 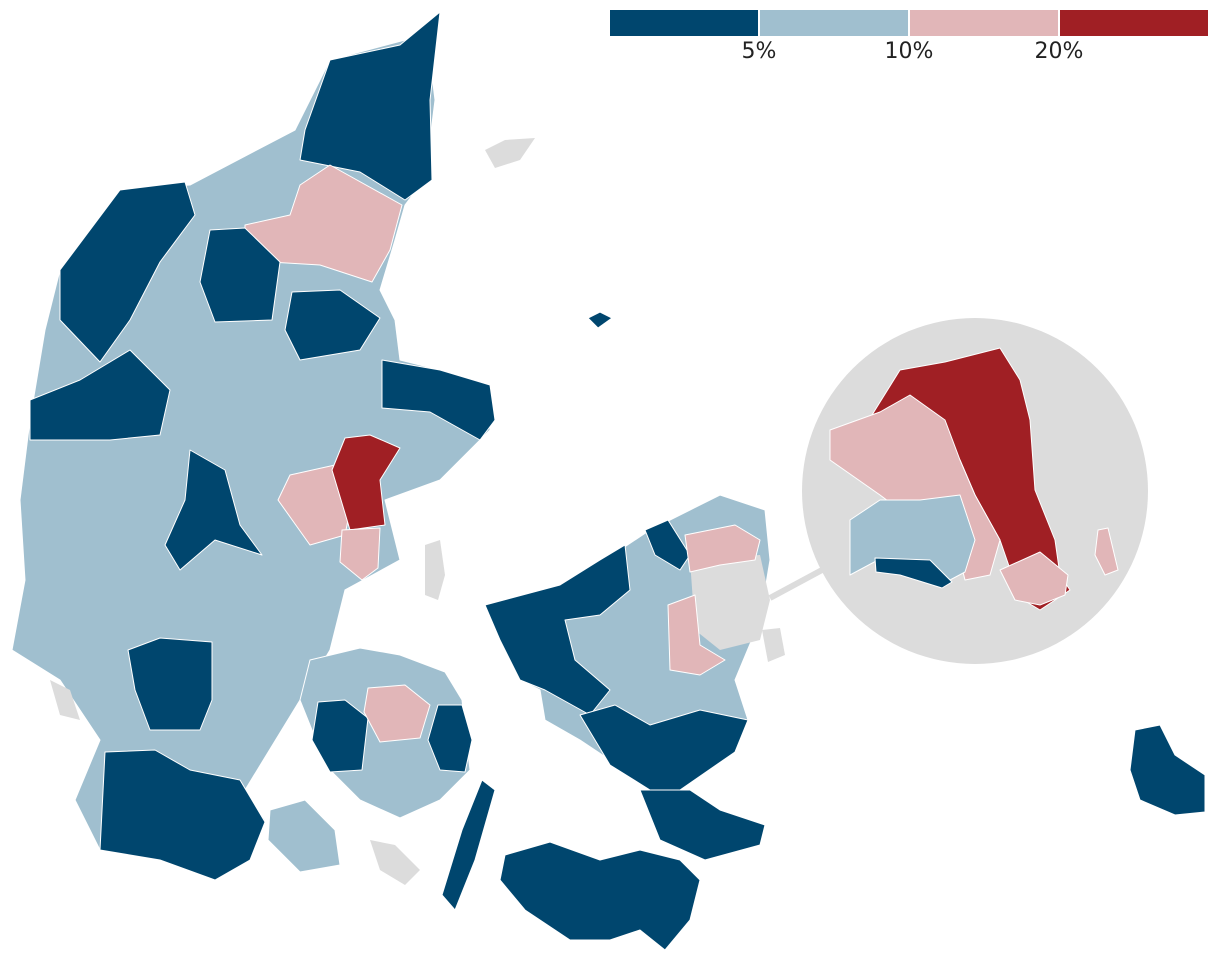 I want to click on zealand, so click(x=627, y=642).